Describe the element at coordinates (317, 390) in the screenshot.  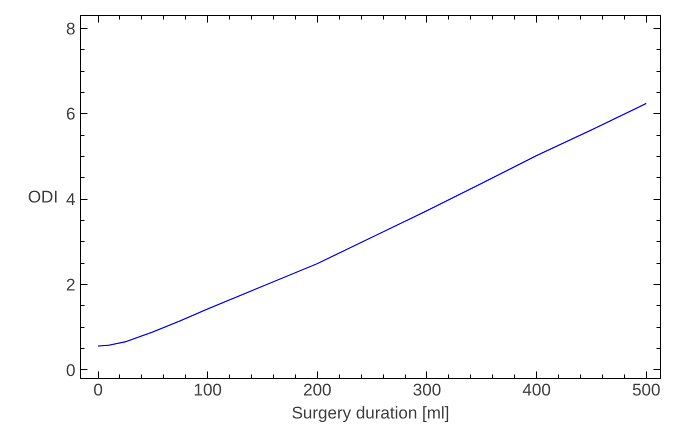
I see `x-tick-label: 200` at that location.